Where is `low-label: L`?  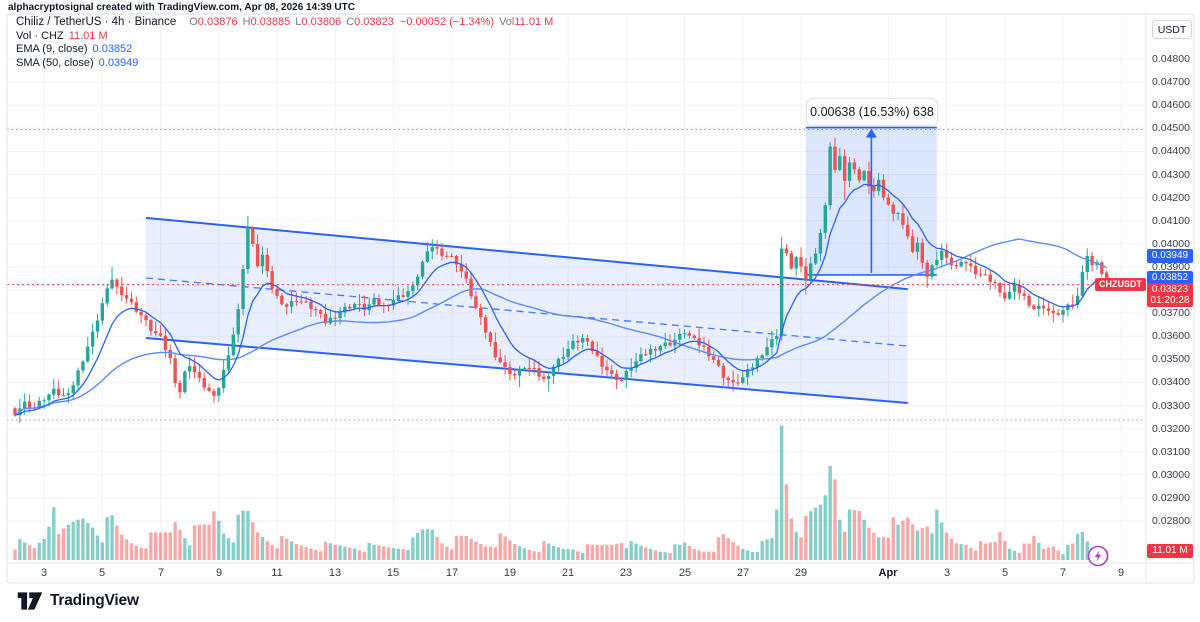
low-label: L is located at coordinates (298, 22).